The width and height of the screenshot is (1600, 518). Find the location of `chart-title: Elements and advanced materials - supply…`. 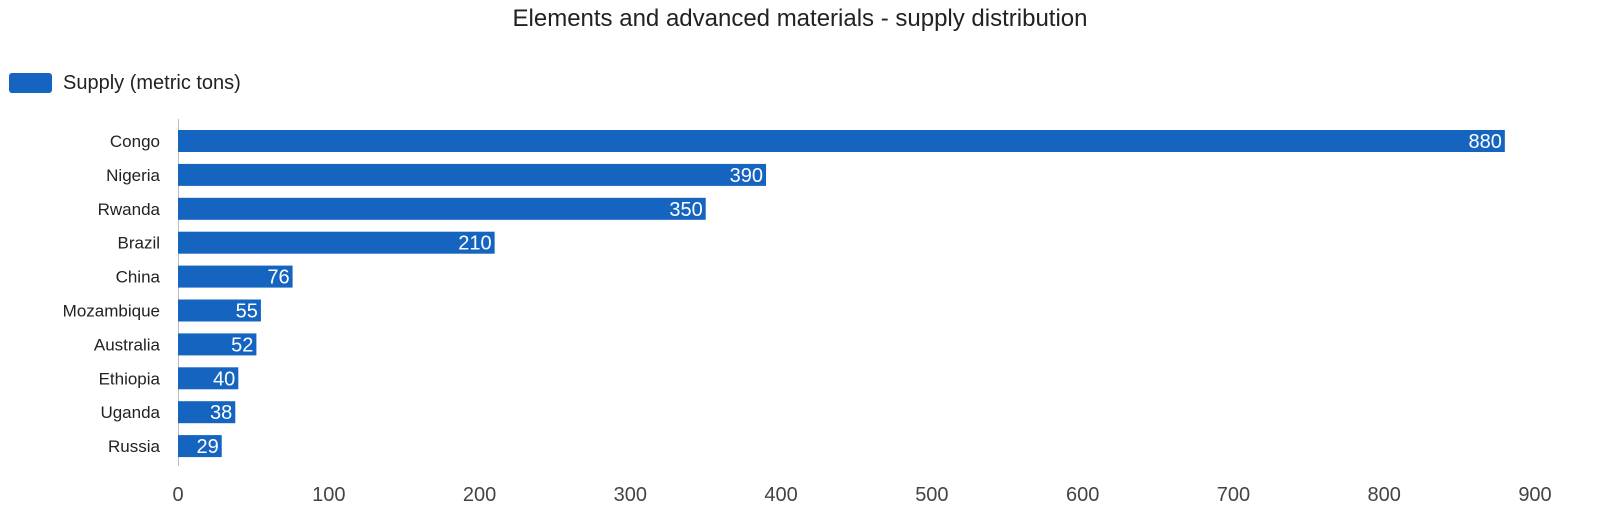

chart-title: Elements and advanced materials - supply… is located at coordinates (800, 18).